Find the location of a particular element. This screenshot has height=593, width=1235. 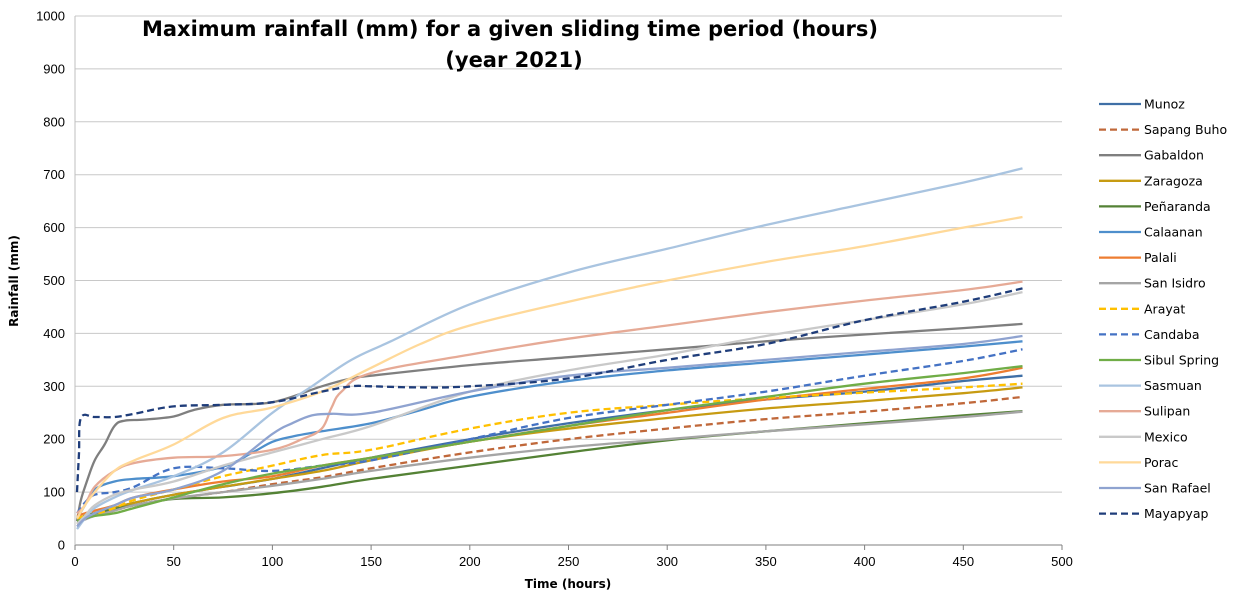

y-tick-label: 500 is located at coordinates (54, 280).